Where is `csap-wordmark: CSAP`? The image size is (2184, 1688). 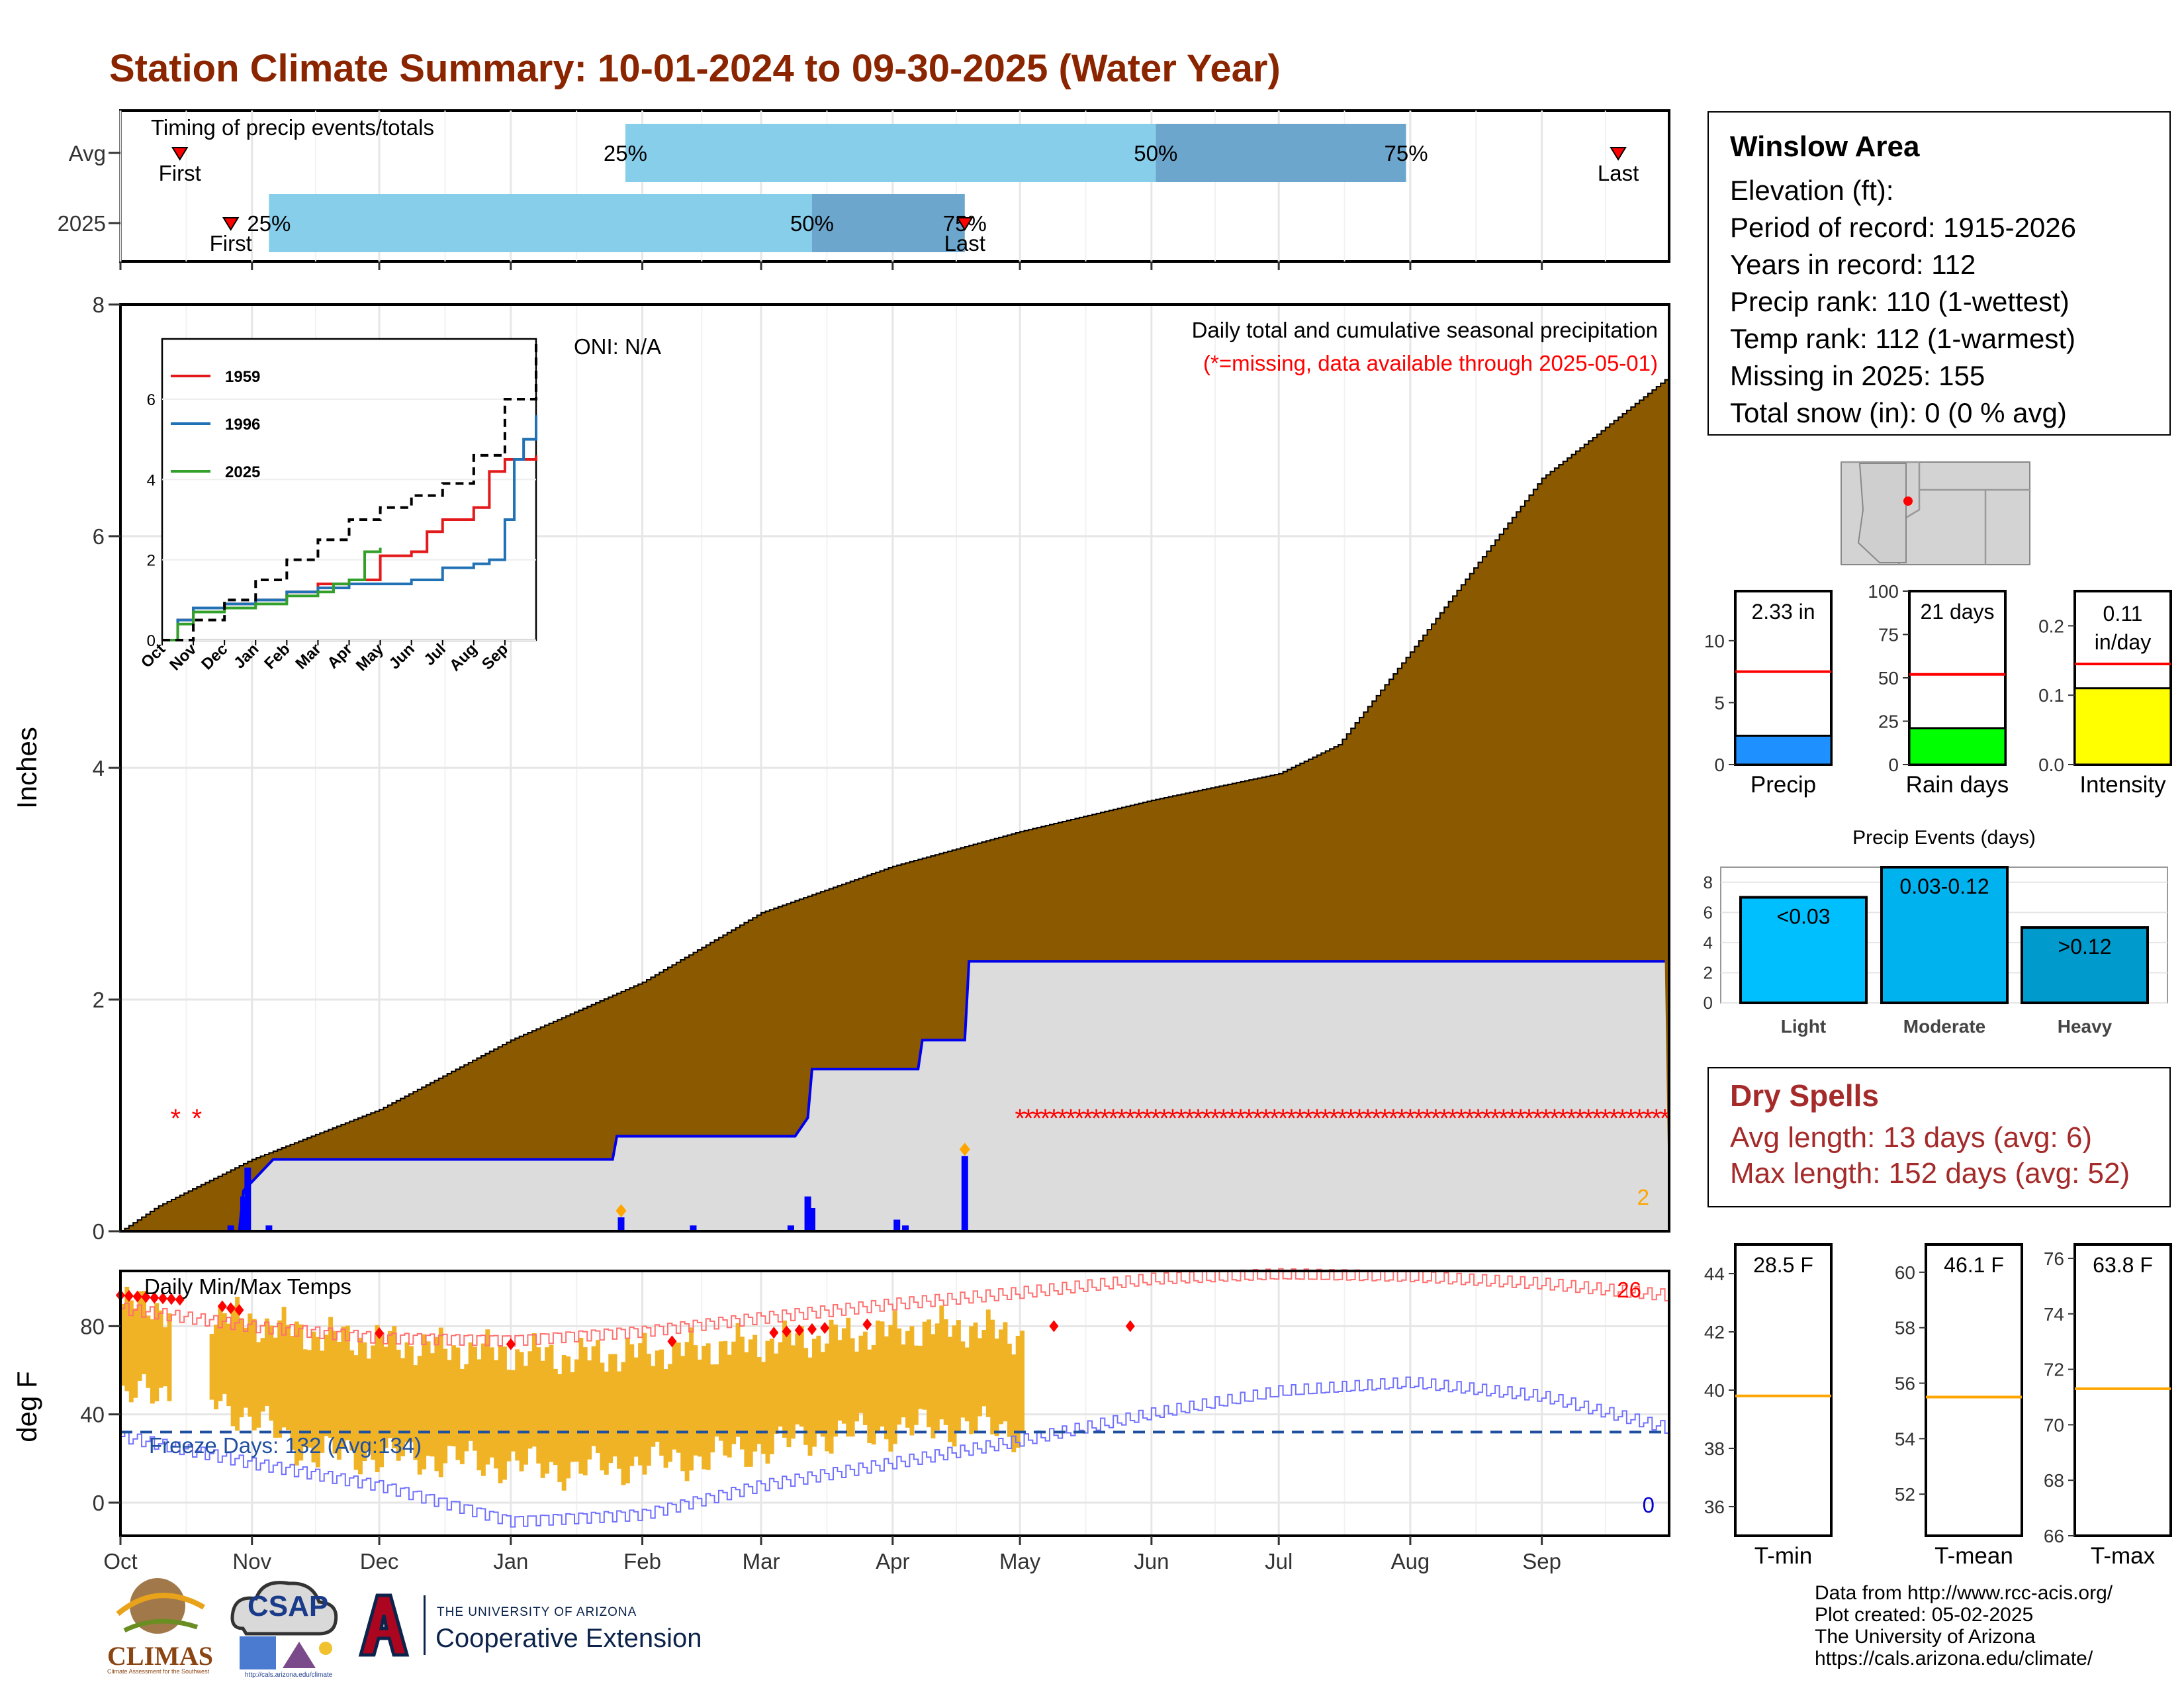 csap-wordmark: CSAP is located at coordinates (288, 1606).